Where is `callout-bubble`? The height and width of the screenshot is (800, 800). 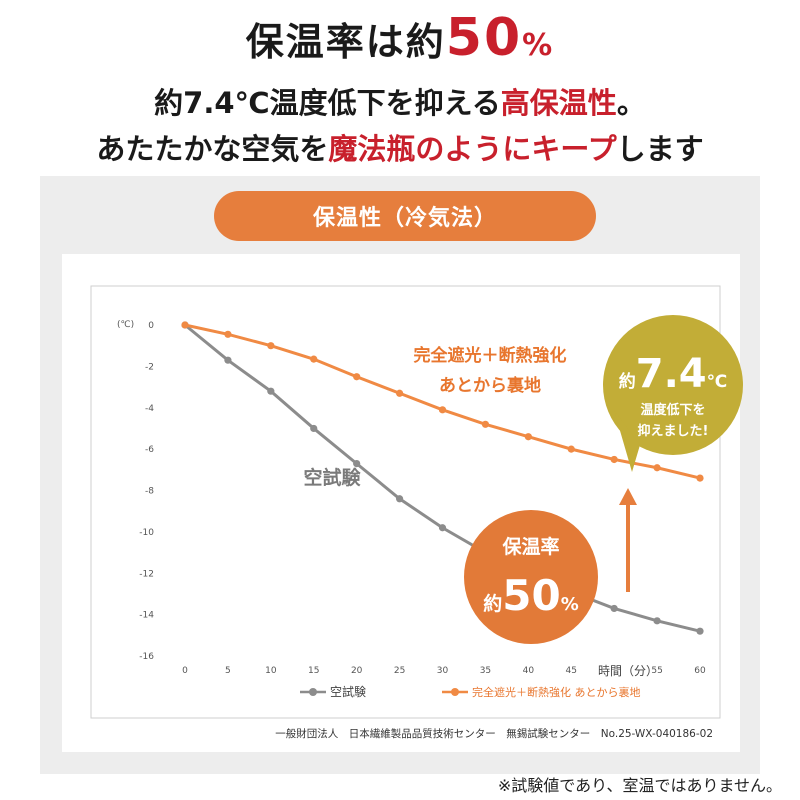 callout-bubble is located at coordinates (673, 385).